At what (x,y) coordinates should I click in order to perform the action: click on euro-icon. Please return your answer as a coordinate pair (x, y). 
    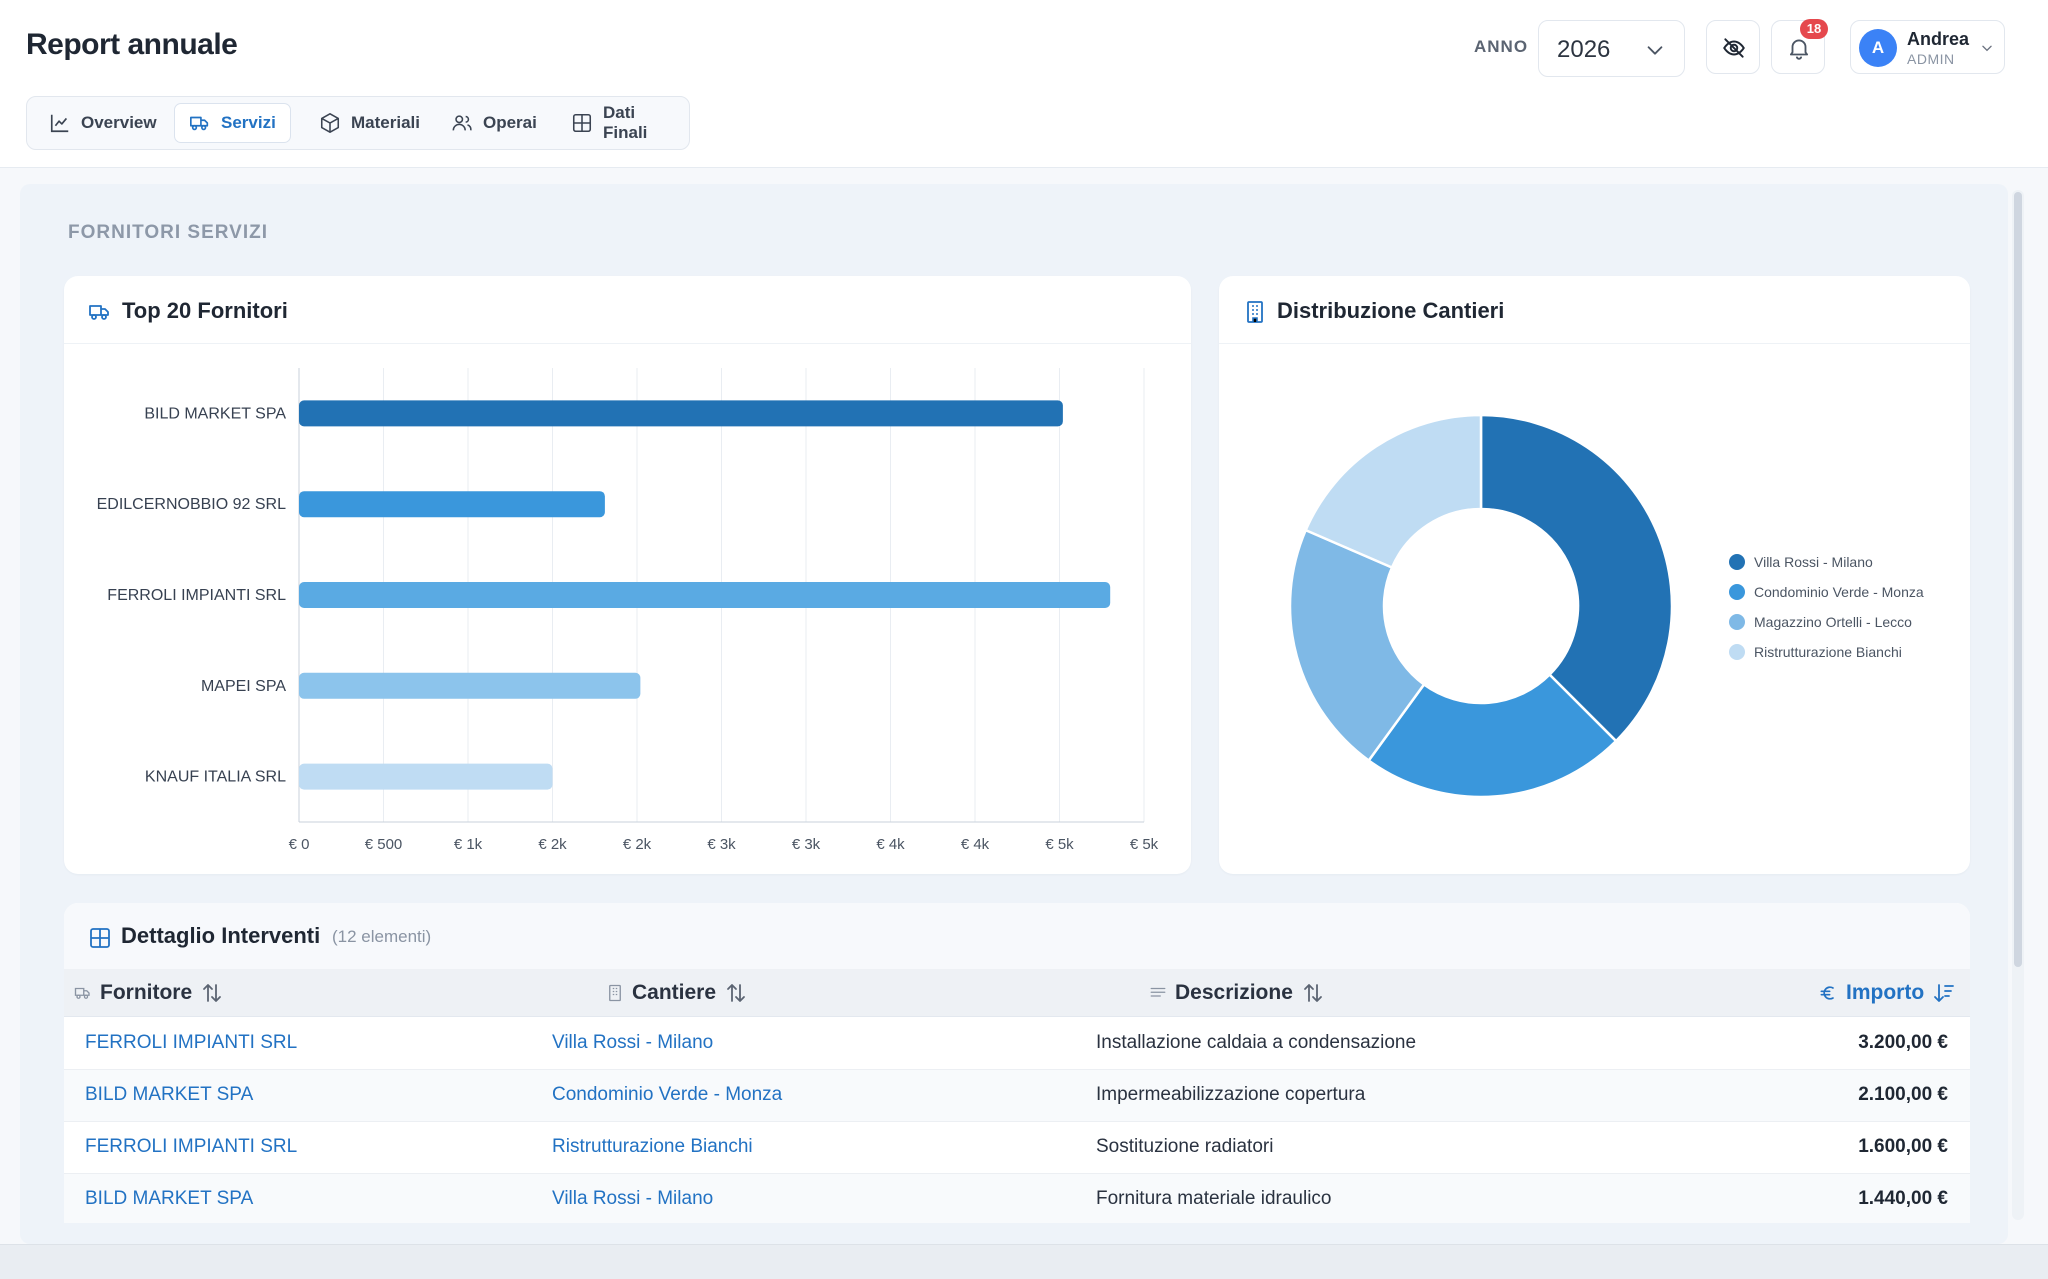
    Looking at the image, I should click on (1827, 993).